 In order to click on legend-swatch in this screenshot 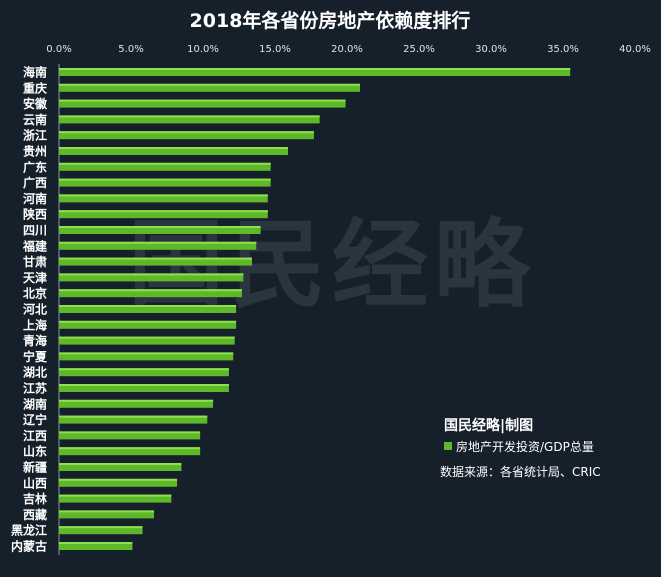, I will do `click(448, 446)`.